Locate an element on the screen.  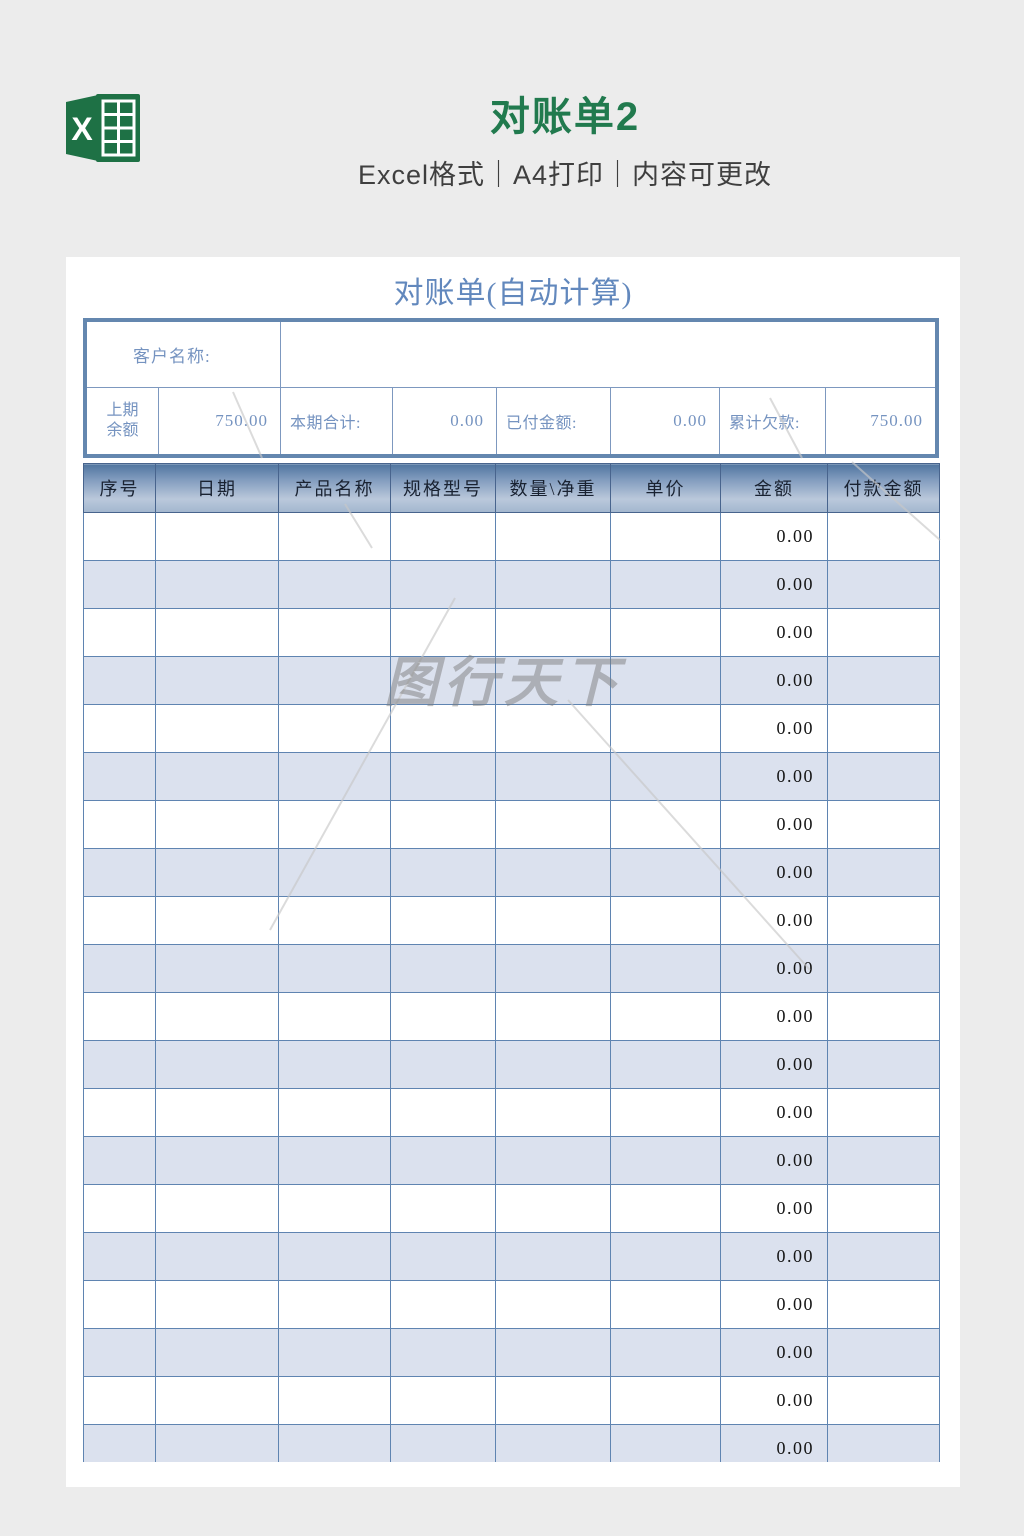
previous-balance-value: 750.00 is located at coordinates (219, 421).